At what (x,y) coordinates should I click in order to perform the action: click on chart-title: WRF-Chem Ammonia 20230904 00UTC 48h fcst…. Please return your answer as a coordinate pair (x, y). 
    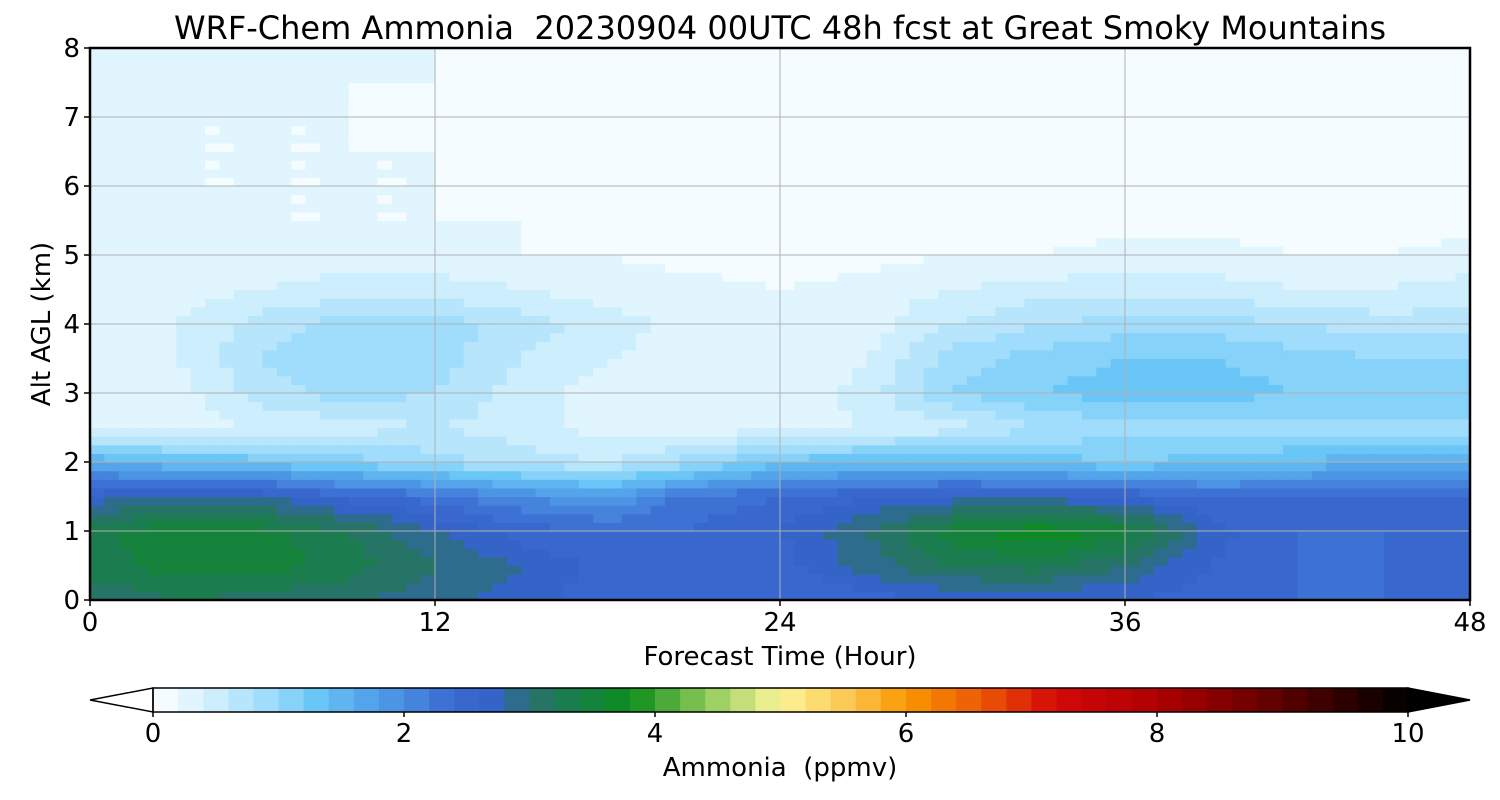
    Looking at the image, I should click on (780, 28).